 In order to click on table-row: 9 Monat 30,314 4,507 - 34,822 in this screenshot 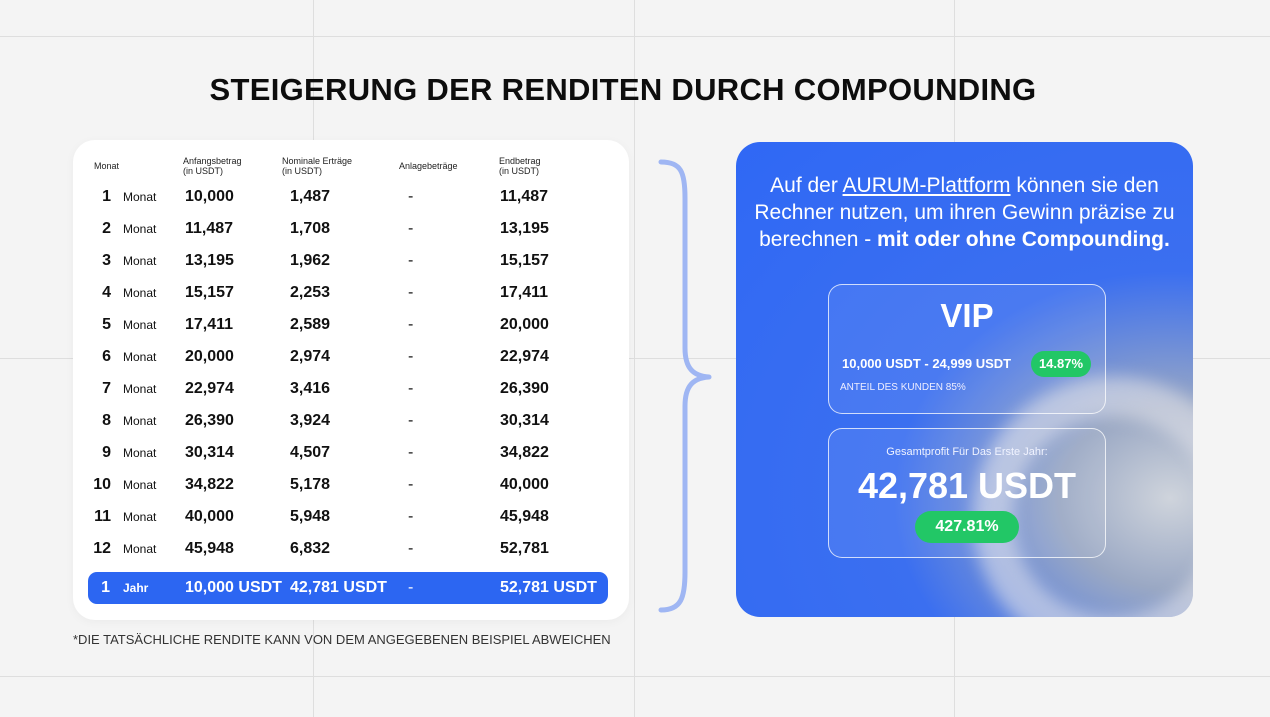, I will do `click(351, 453)`.